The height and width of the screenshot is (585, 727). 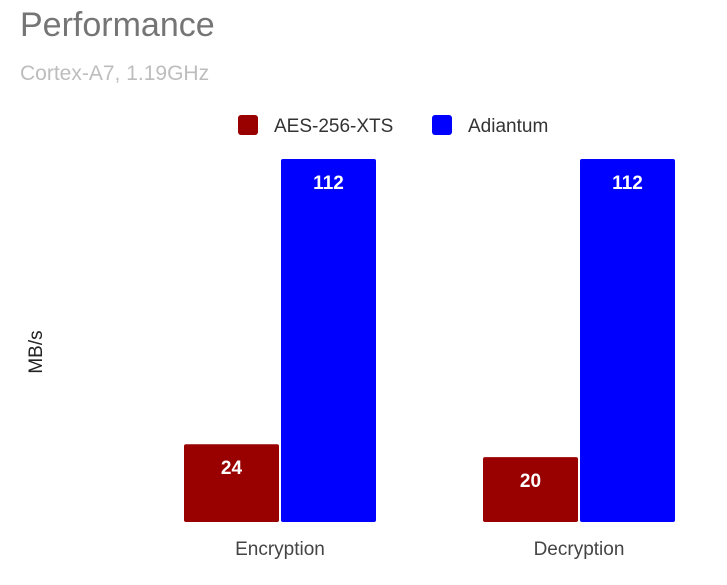 What do you see at coordinates (508, 126) in the screenshot?
I see `legend-label: Adiantum` at bounding box center [508, 126].